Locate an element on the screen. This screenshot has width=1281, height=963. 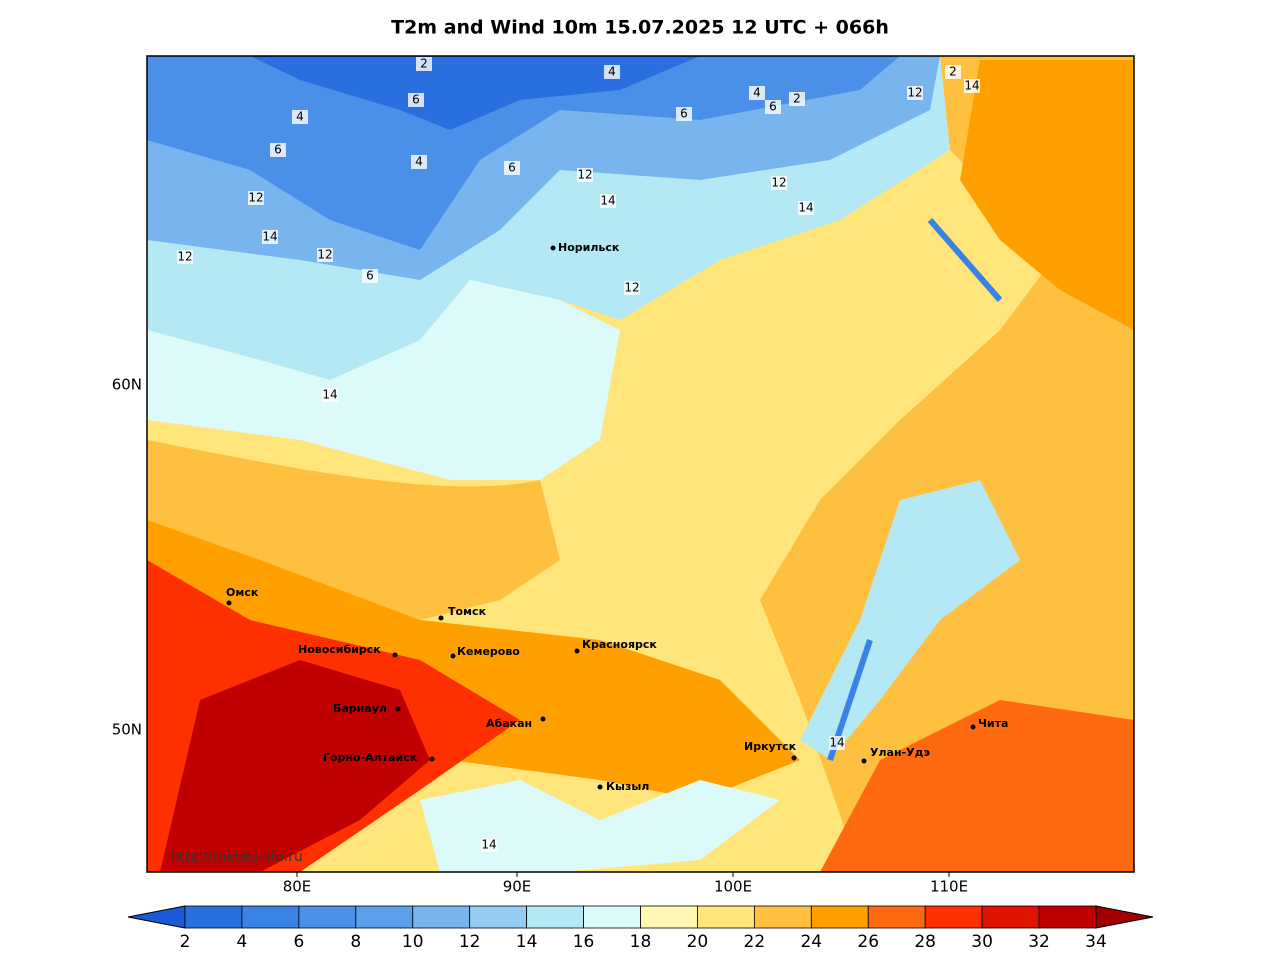
colorbar-tick-label: 8 is located at coordinates (355, 942).